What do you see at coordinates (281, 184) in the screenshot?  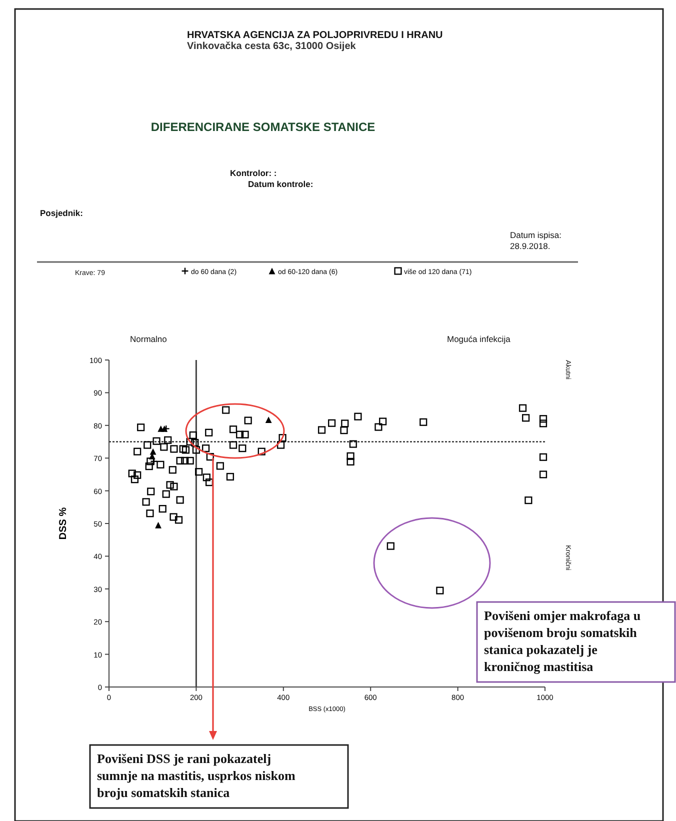 I see `text: Datum kontrole:` at bounding box center [281, 184].